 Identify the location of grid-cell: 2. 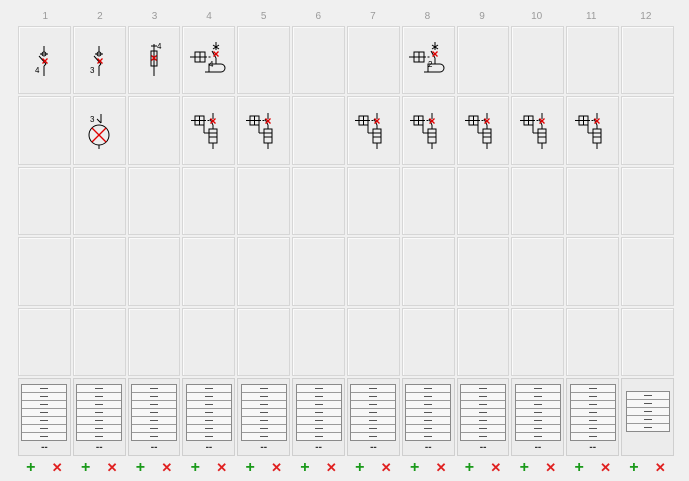
(428, 60).